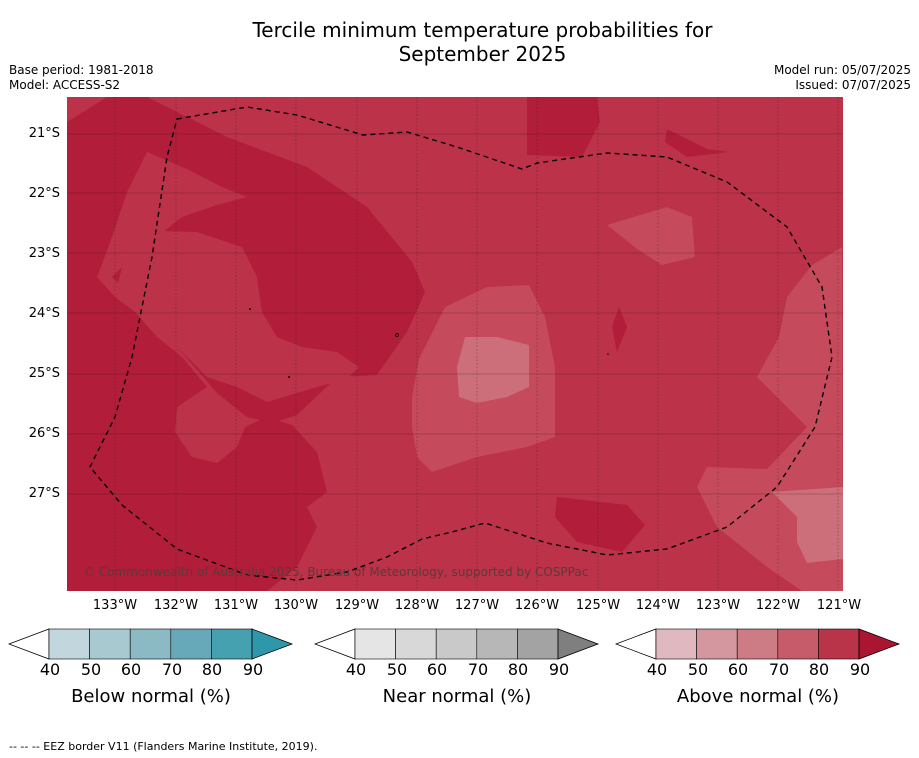  I want to click on lon-label: 130°W, so click(296, 605).